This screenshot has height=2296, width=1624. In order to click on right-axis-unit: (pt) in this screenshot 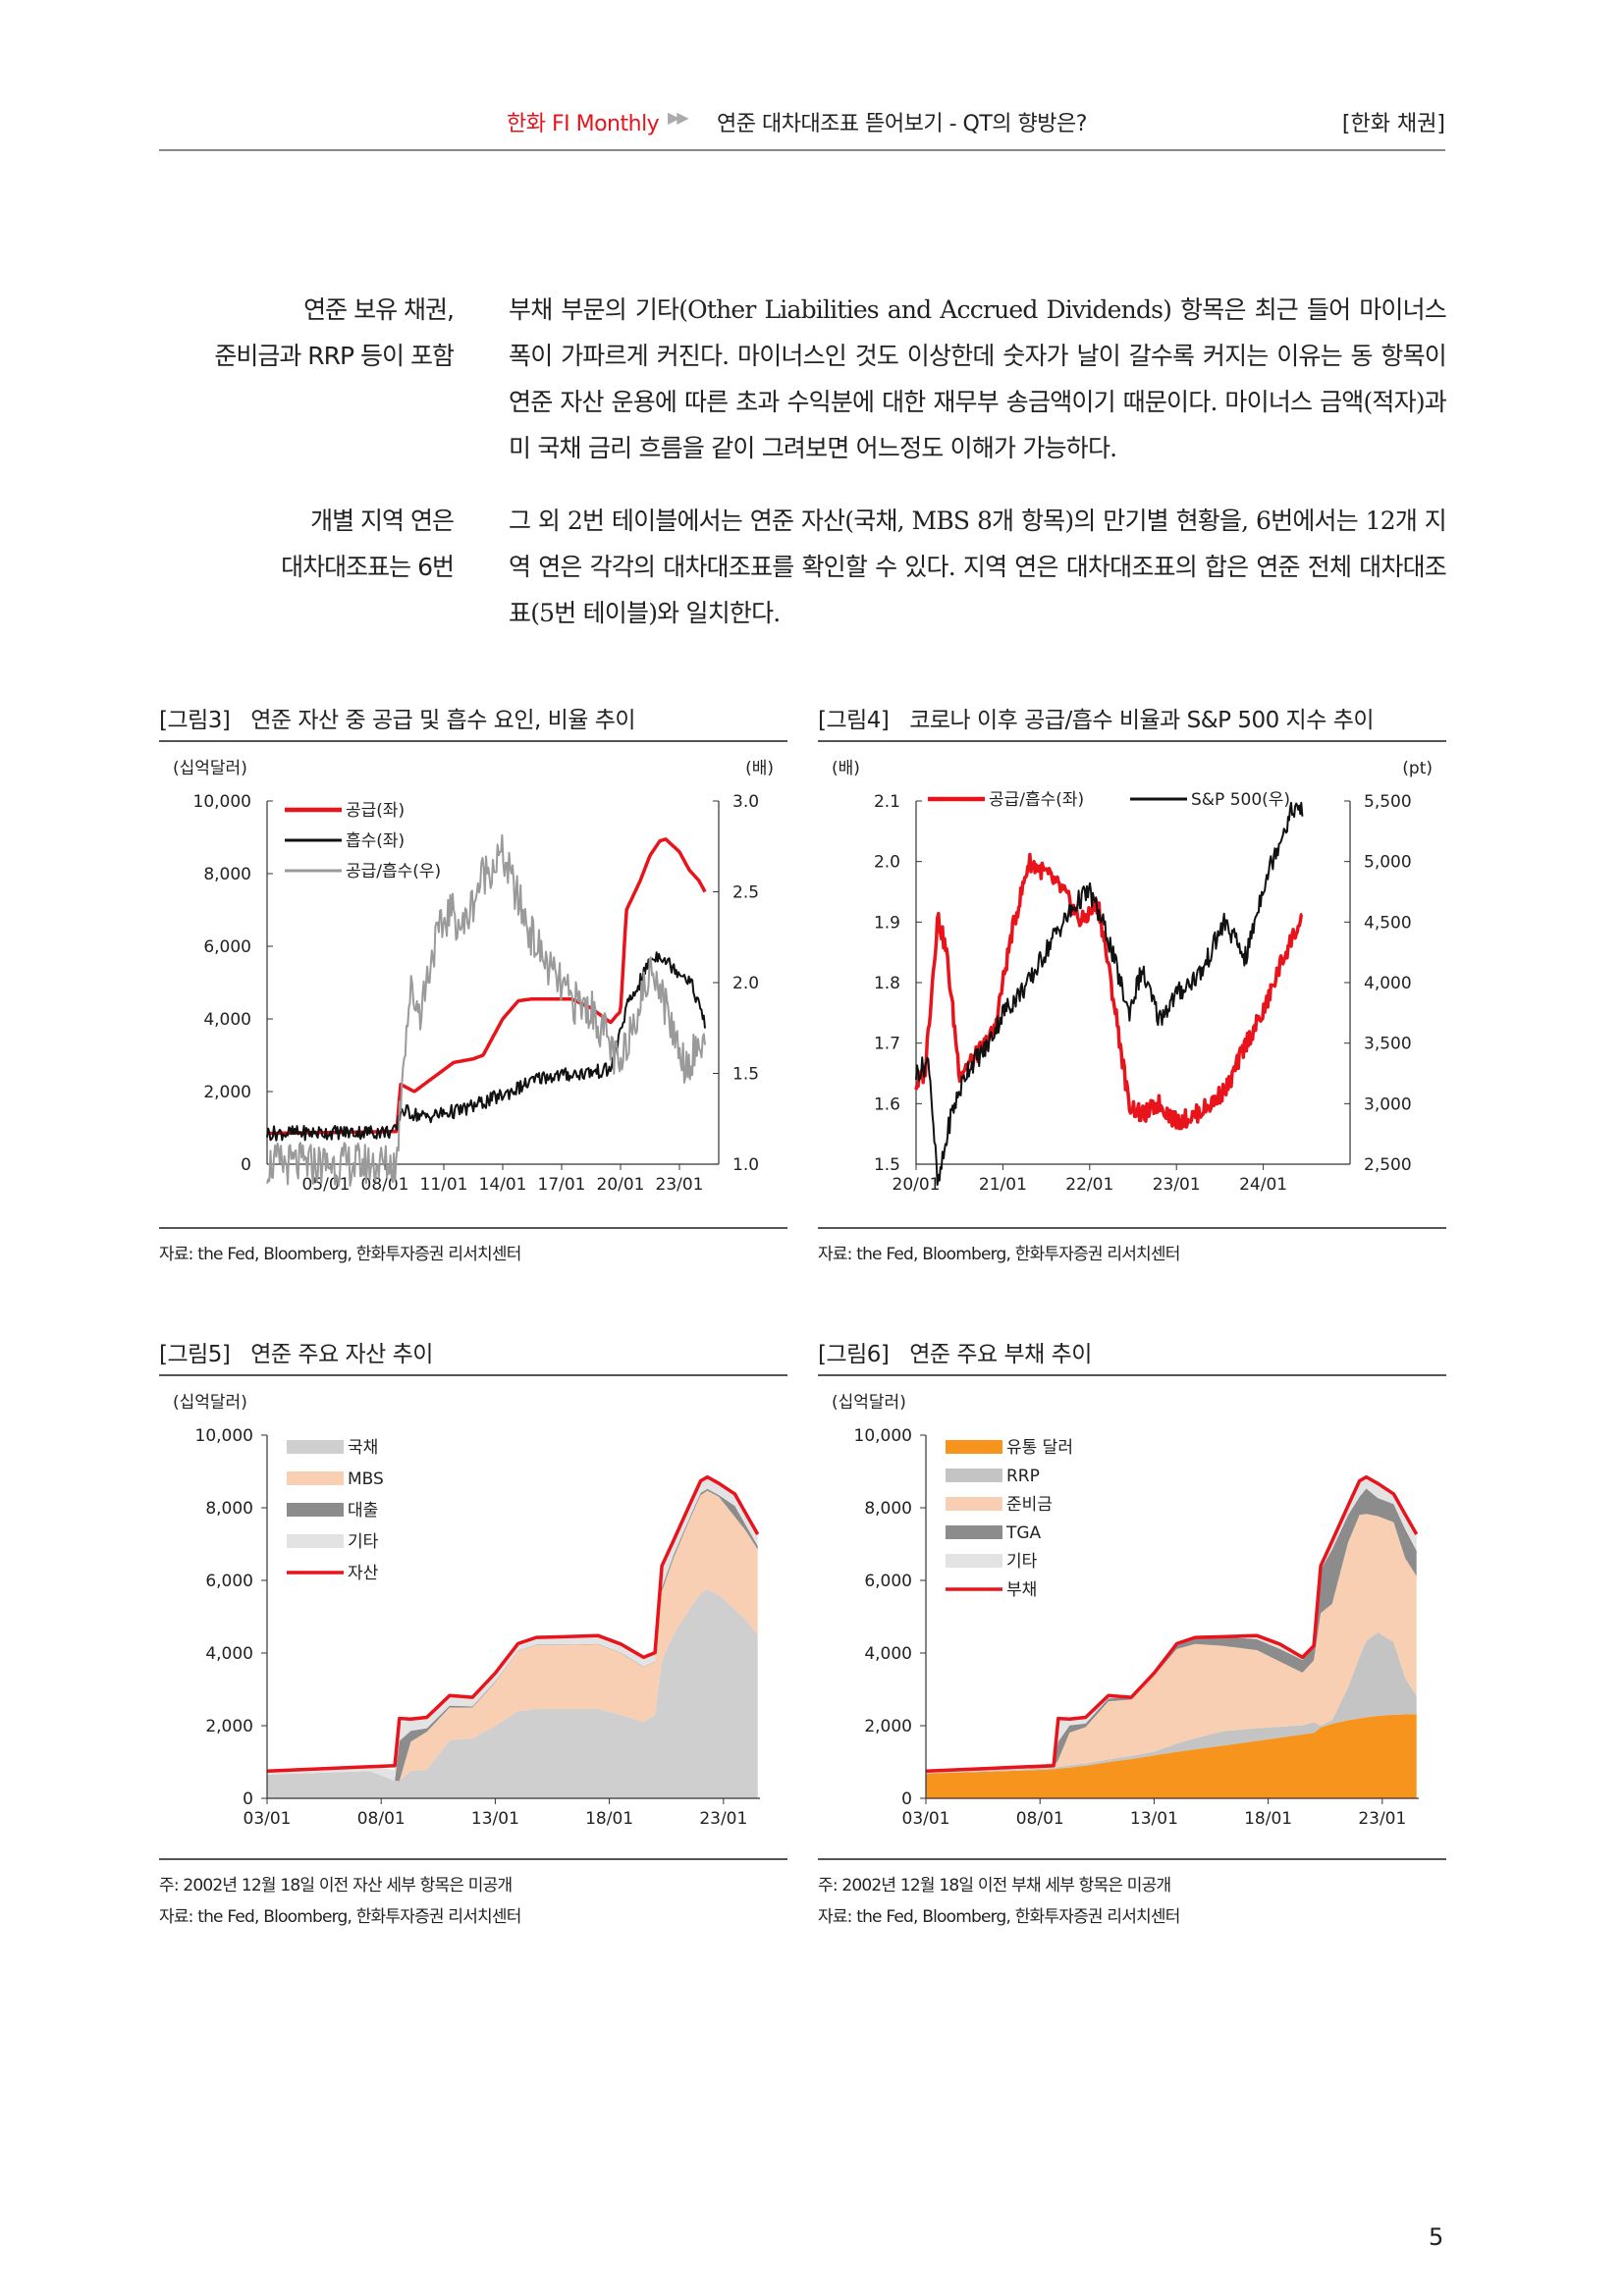, I will do `click(1417, 768)`.